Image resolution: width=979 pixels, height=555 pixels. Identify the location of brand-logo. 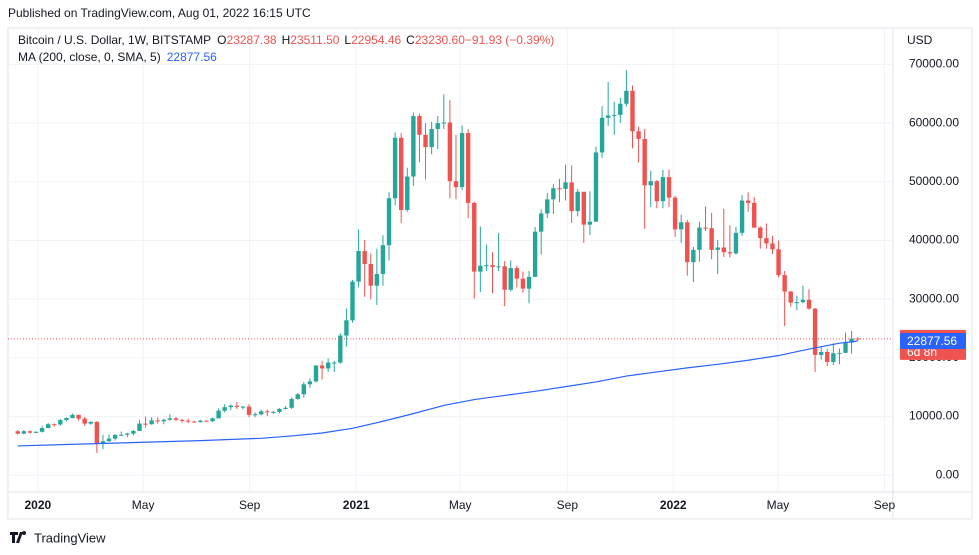
(18, 537).